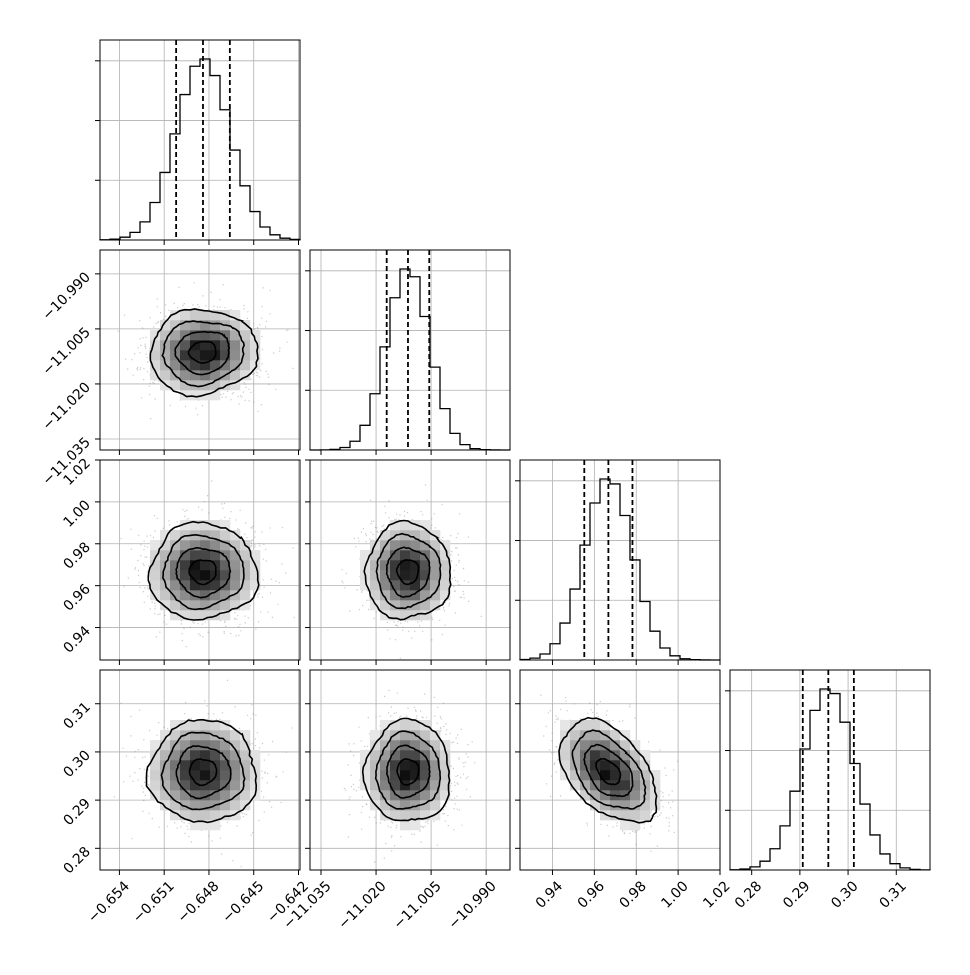 This screenshot has width=970, height=975. Describe the element at coordinates (748, 894) in the screenshot. I see `x-tick-label: 0.28` at that location.